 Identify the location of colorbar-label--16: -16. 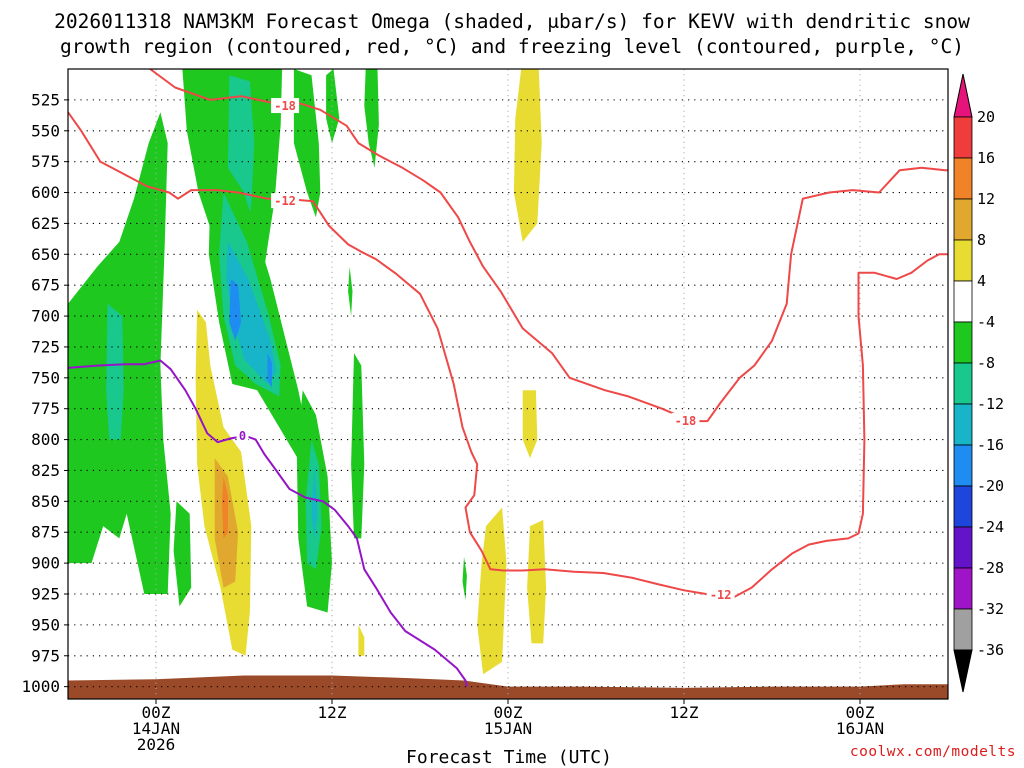
(990, 445).